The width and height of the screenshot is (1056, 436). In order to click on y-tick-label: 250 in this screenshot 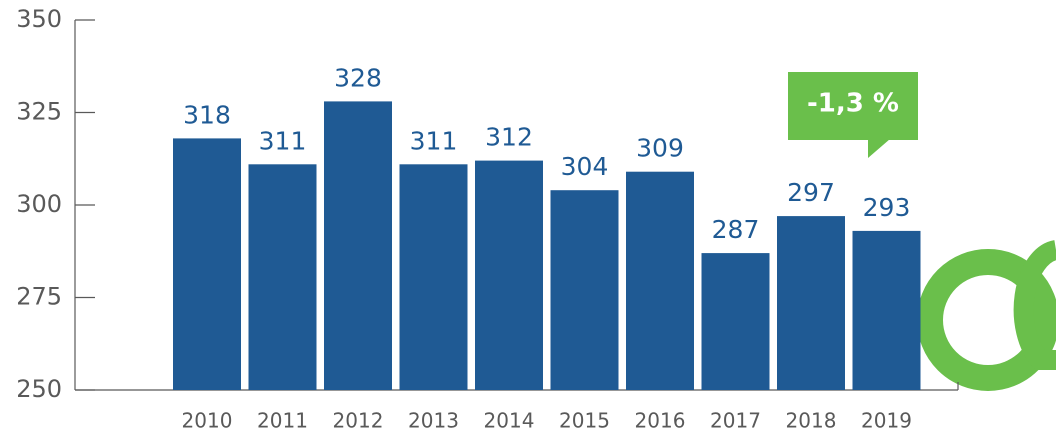, I will do `click(39, 389)`.